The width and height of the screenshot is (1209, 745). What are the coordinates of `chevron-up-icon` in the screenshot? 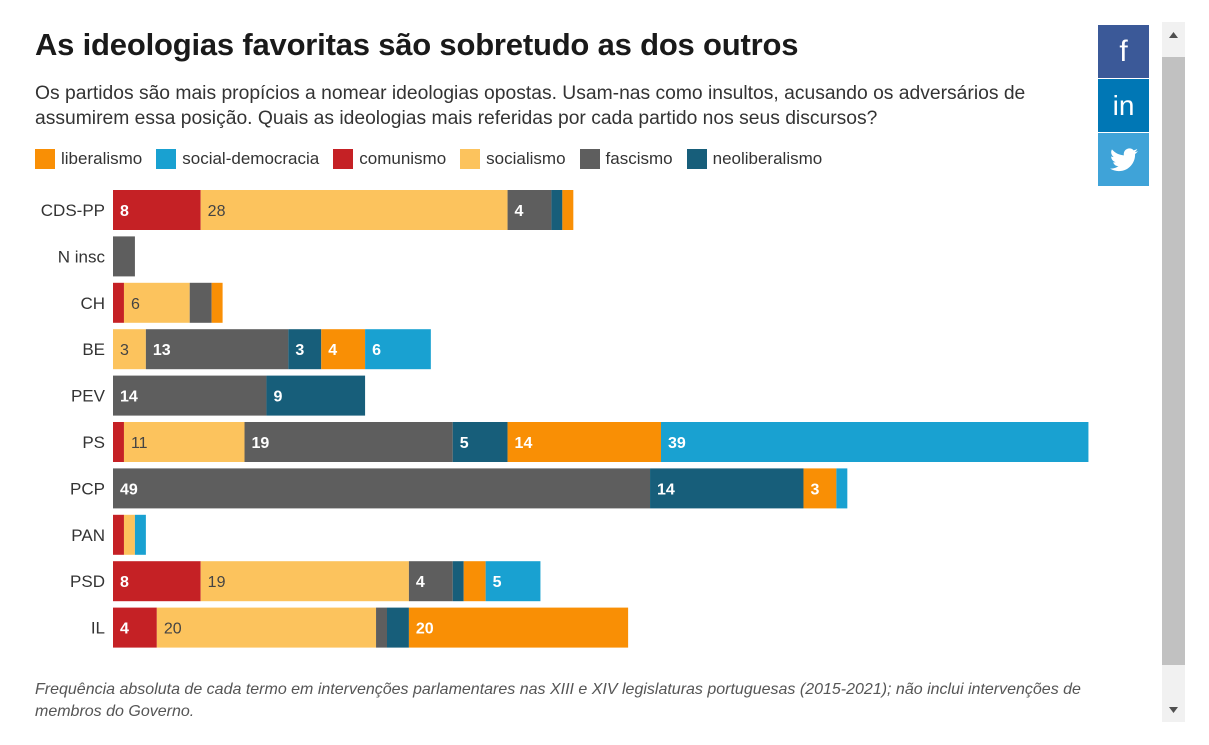 It's located at (1173, 35).